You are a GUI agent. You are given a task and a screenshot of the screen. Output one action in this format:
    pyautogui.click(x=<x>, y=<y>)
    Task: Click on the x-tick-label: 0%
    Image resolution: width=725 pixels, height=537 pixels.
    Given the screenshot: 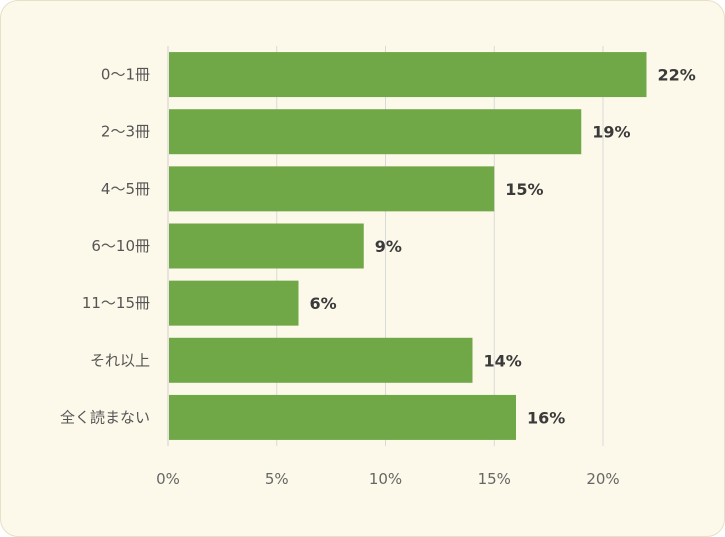 What is the action you would take?
    pyautogui.click(x=168, y=479)
    